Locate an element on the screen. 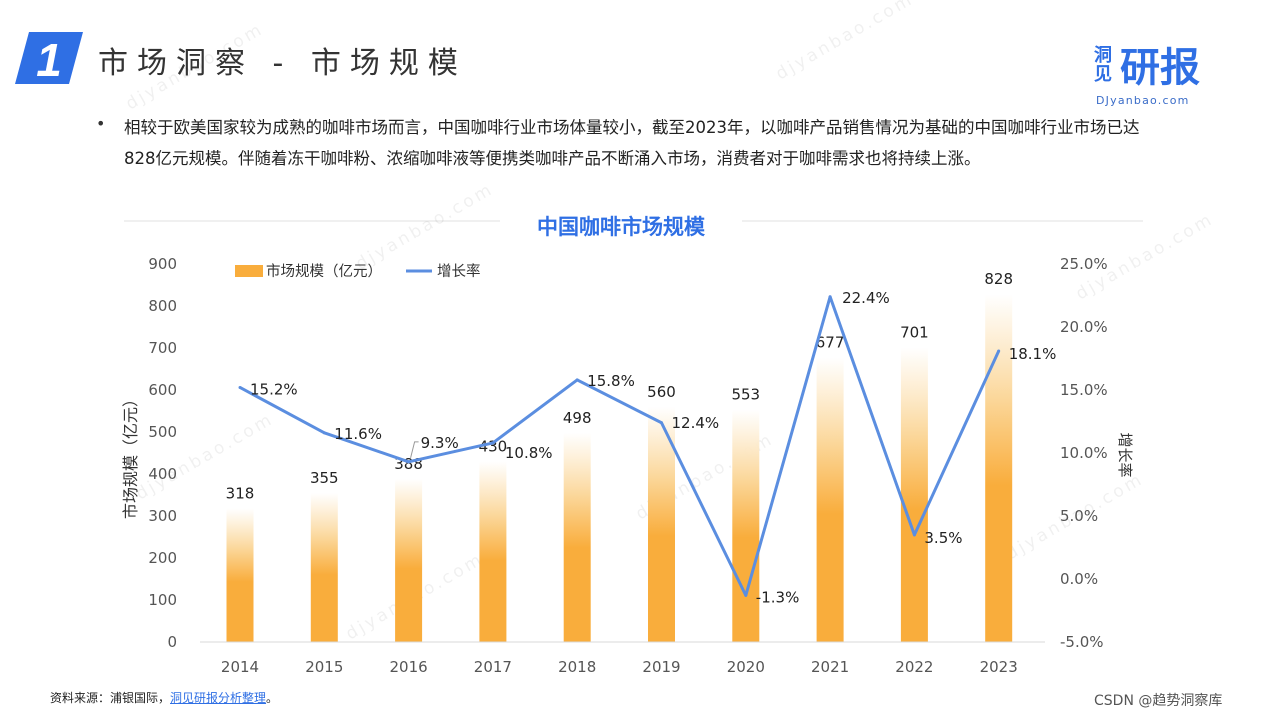 This screenshot has height=719, width=1281. growth-point-2018 is located at coordinates (577, 380).